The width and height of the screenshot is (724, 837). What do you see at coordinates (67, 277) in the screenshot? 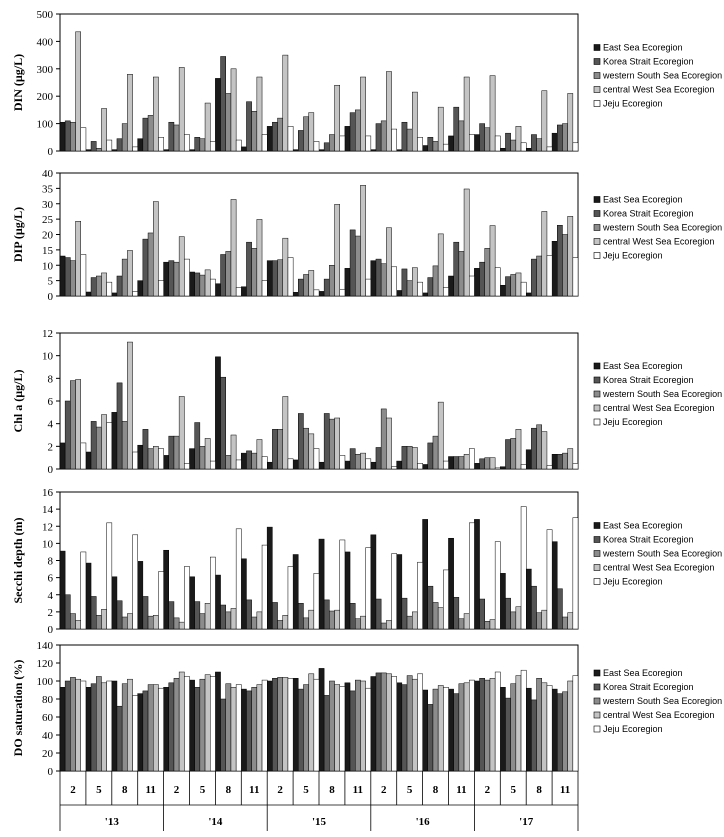
I see `bar-s1-g0` at bounding box center [67, 277].